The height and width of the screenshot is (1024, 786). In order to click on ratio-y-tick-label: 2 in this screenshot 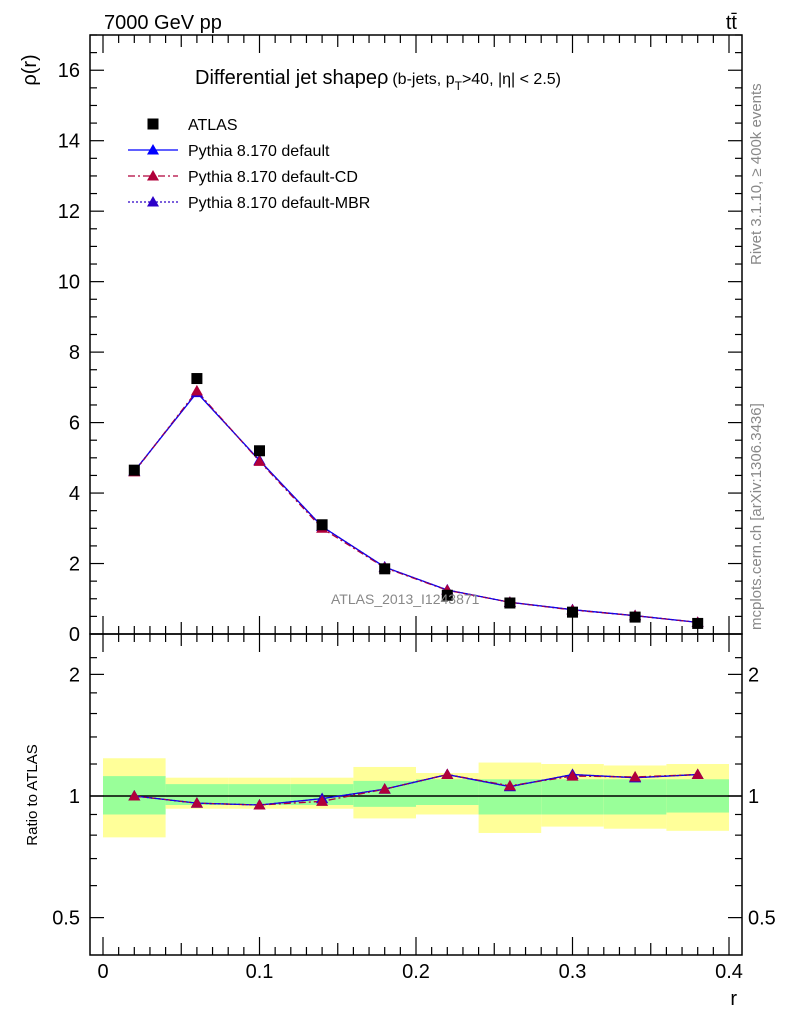, I will do `click(74, 675)`.